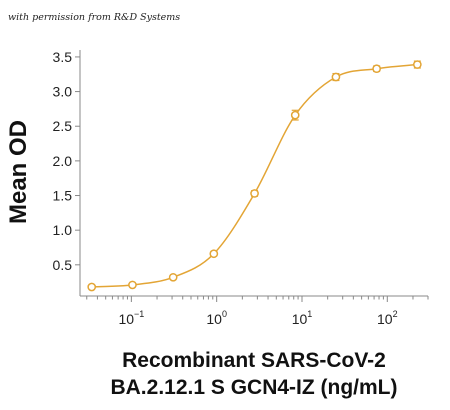 This screenshot has height=410, width=450. I want to click on x-axis: 10⁻¹ 10⁰ 10¹ 10², so click(254, 311).